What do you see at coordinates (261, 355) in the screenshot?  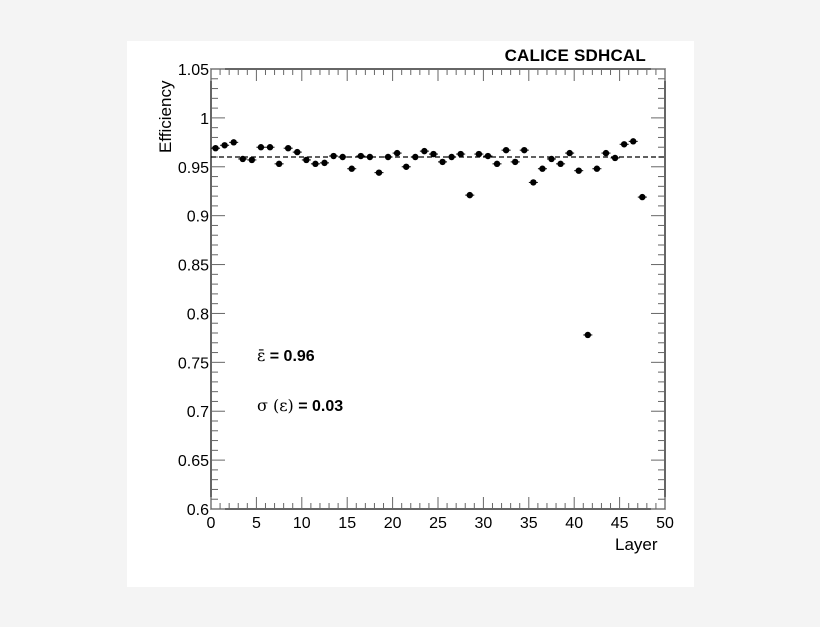 I see `mean-symbol: ε̄` at bounding box center [261, 355].